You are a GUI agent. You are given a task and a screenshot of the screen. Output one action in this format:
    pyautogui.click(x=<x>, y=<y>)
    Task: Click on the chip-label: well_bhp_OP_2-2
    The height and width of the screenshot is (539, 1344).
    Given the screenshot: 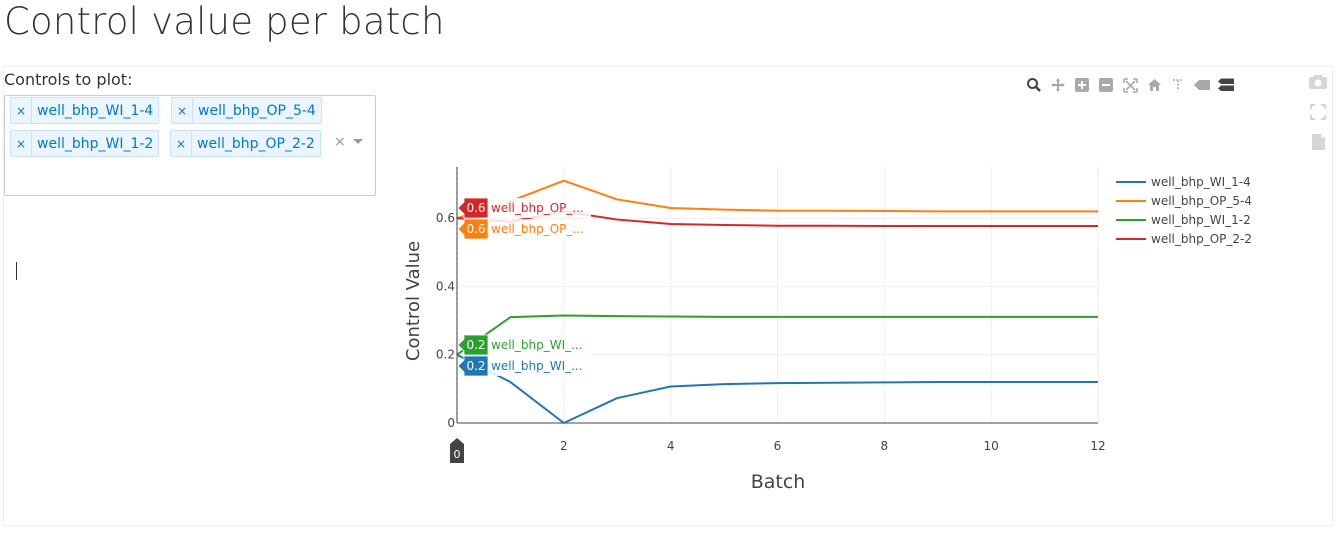 What is the action you would take?
    pyautogui.click(x=256, y=143)
    